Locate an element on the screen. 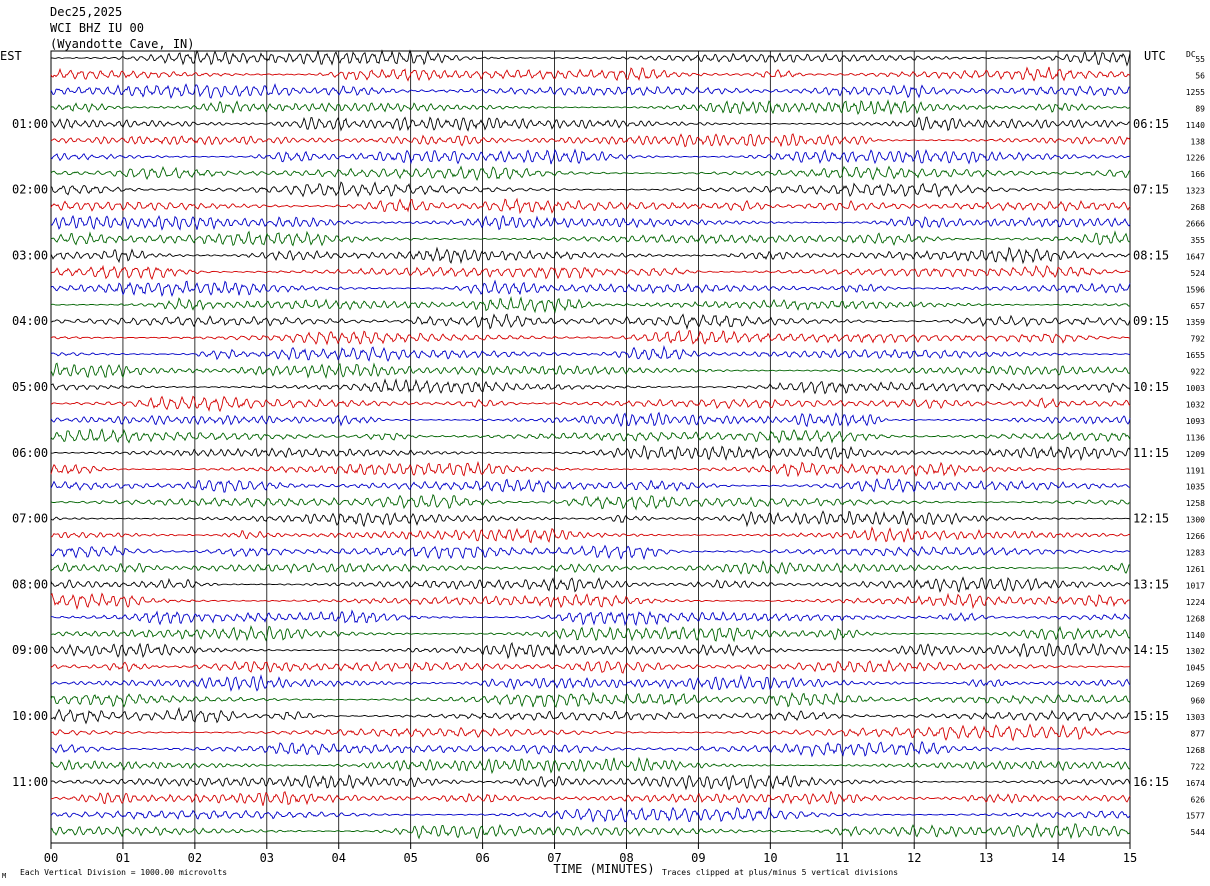 The width and height of the screenshot is (1210, 886). dc-offset-label: 1255 is located at coordinates (1195, 92).